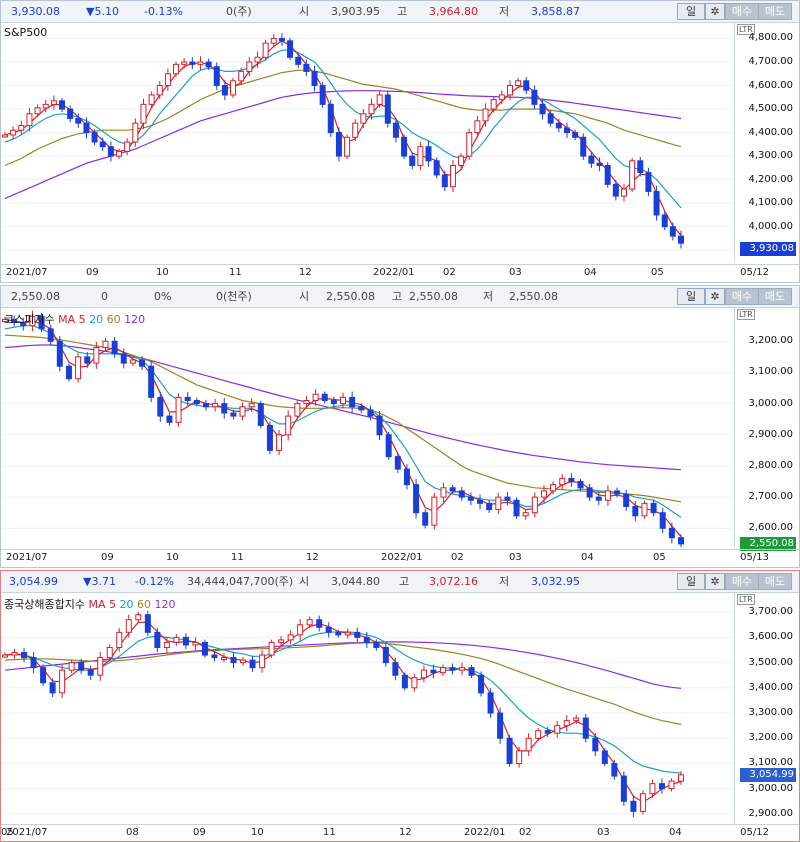 This screenshot has width=800, height=842. I want to click on chart-title-text: S&P500, so click(26, 32).